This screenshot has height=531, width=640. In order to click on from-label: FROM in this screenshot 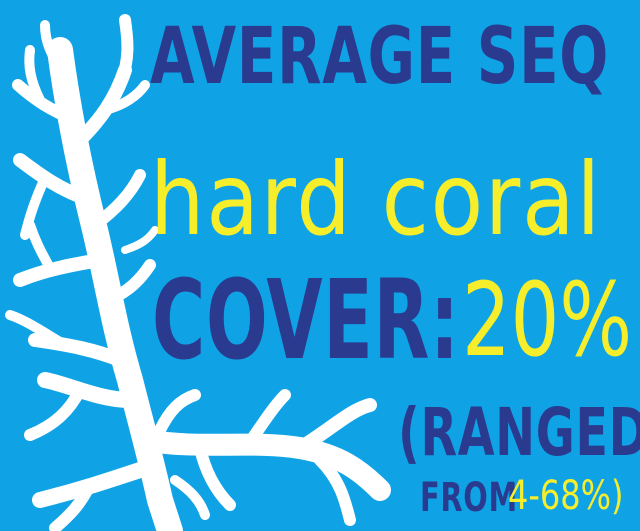, I will do `click(469, 498)`.